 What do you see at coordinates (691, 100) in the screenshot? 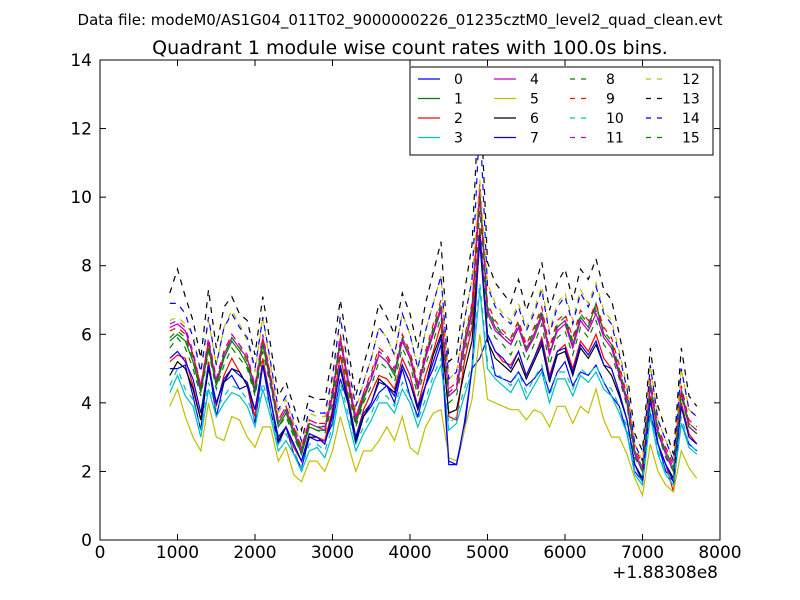
I see `legend-label-13: 13` at bounding box center [691, 100].